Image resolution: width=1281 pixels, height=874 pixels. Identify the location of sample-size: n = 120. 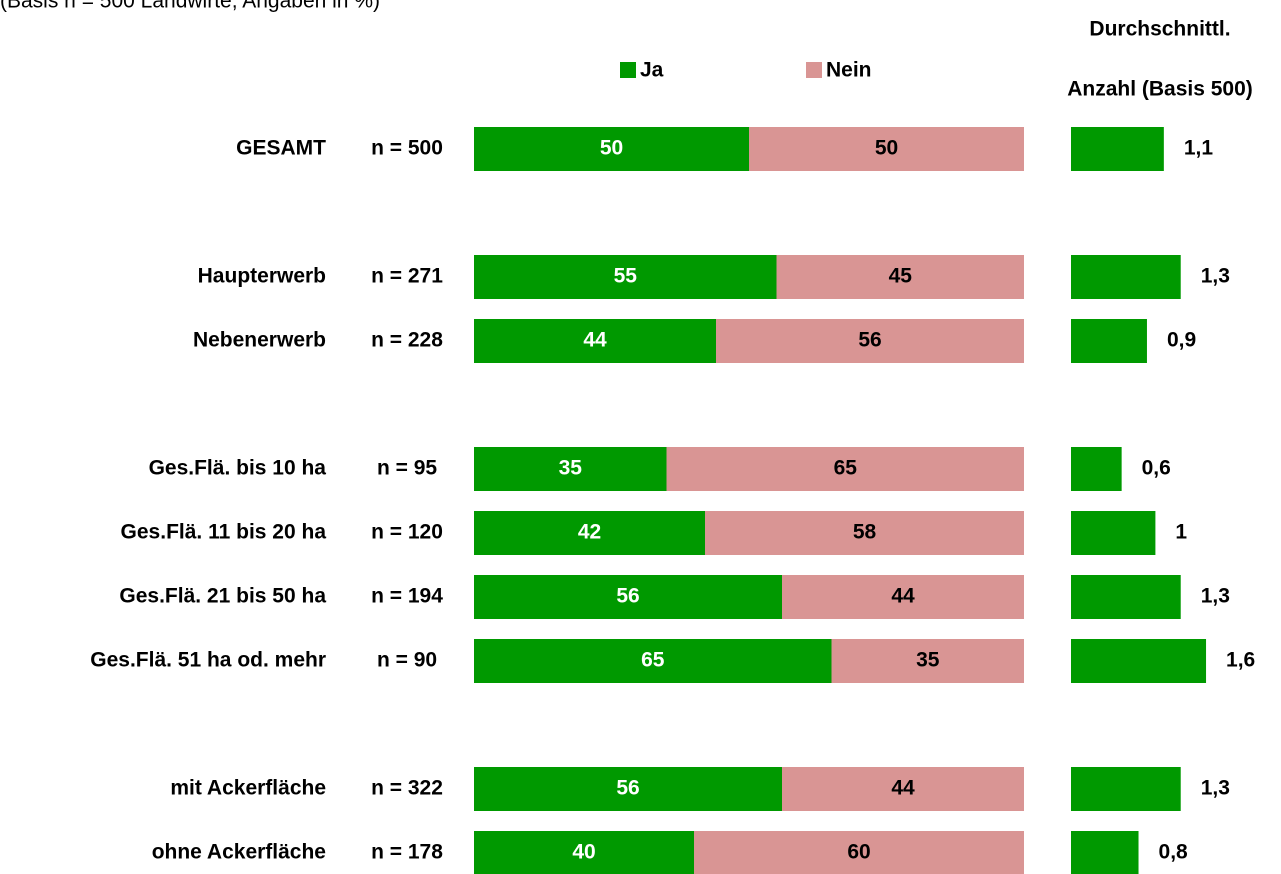
(407, 532).